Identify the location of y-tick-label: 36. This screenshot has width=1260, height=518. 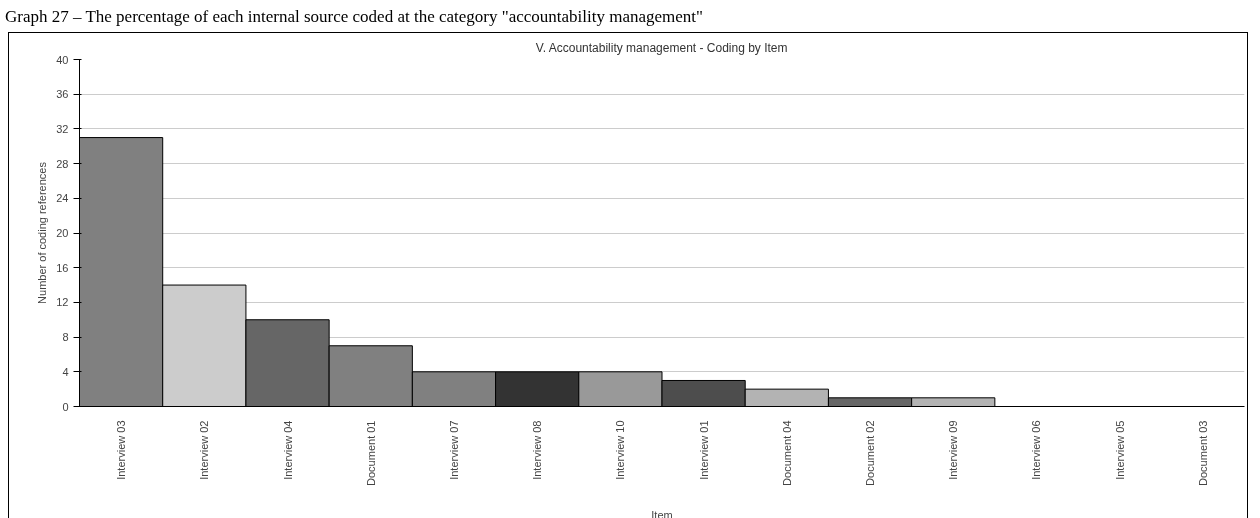
(62, 94).